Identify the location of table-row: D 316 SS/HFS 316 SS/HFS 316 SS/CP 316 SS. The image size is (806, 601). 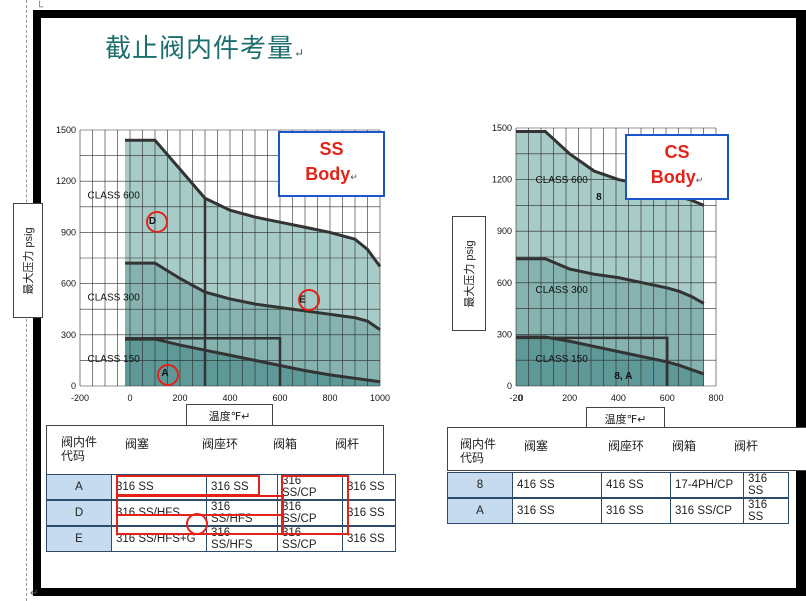
(221, 513).